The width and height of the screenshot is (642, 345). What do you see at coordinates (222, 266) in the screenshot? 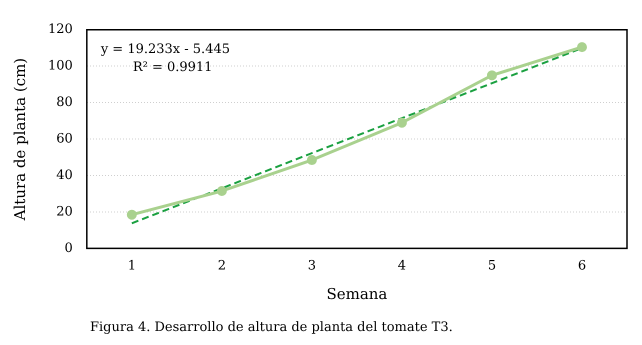
I see `x-tick-label: 2` at bounding box center [222, 266].